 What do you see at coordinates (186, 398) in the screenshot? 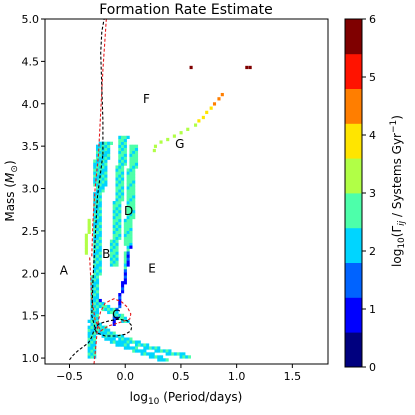
I see `x-axis-label: log10 (Period/days)` at bounding box center [186, 398].